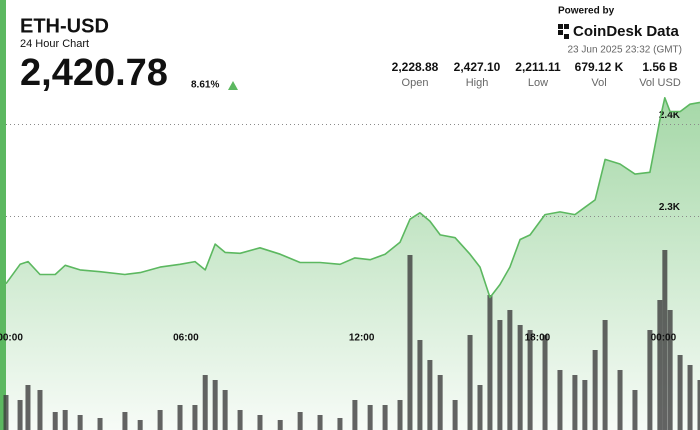  What do you see at coordinates (54, 44) in the screenshot?
I see `subtitle: 24 Hour Chart` at bounding box center [54, 44].